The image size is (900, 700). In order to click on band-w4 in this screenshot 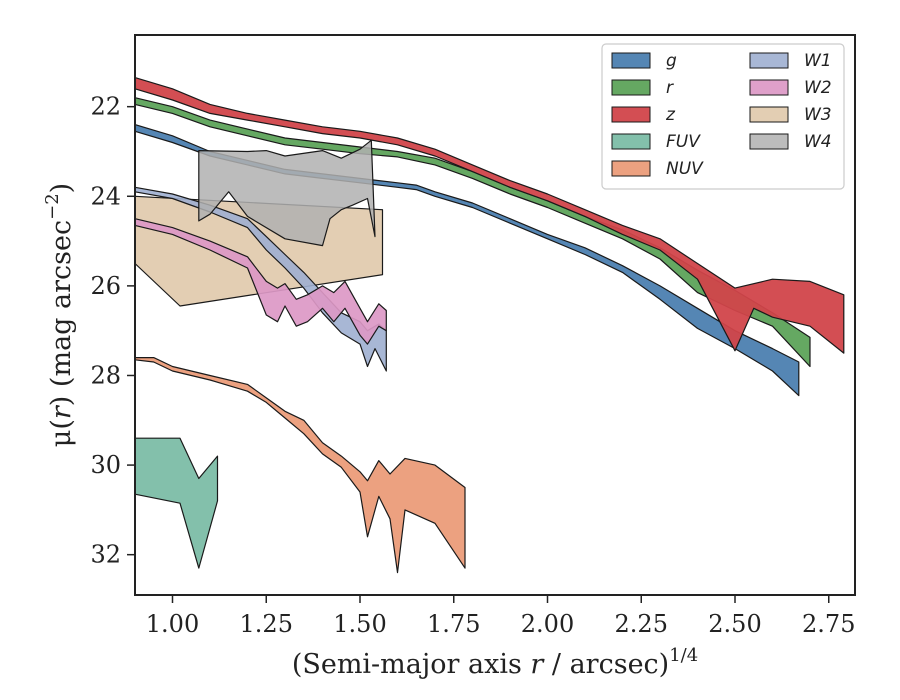, I will do `click(287, 193)`.